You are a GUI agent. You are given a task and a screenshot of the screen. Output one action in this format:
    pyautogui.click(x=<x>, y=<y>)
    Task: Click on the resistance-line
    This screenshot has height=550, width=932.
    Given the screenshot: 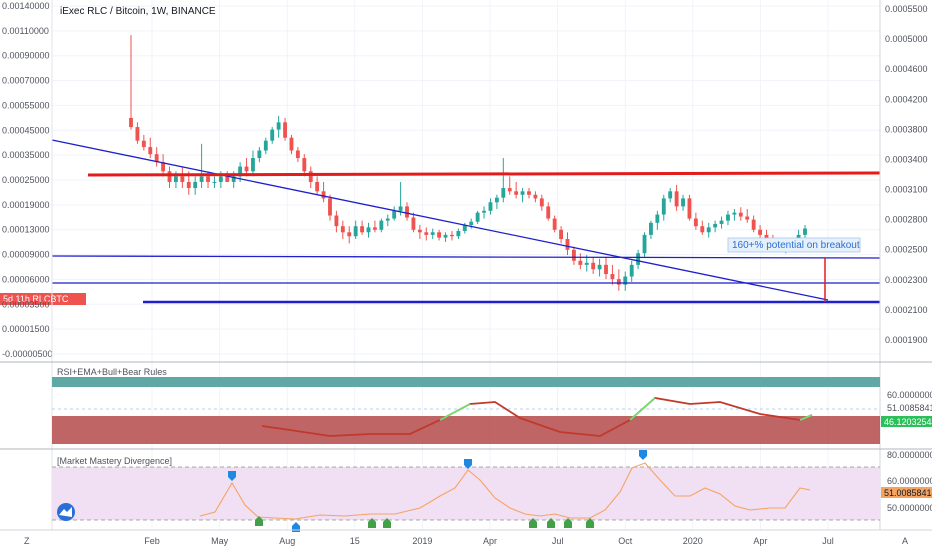 What is the action you would take?
    pyautogui.click(x=484, y=174)
    